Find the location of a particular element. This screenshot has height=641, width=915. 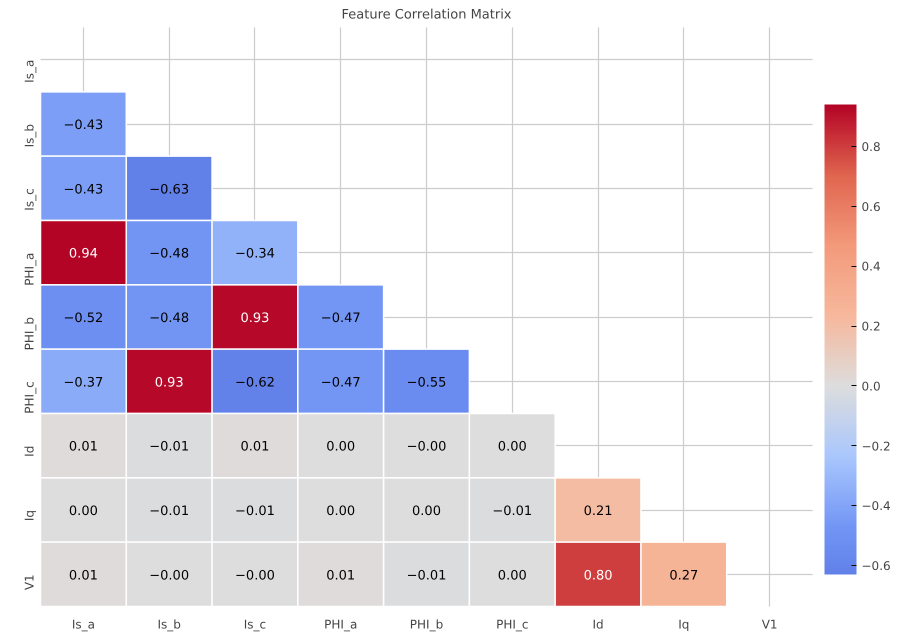

data-label: 0.21 is located at coordinates (598, 511).